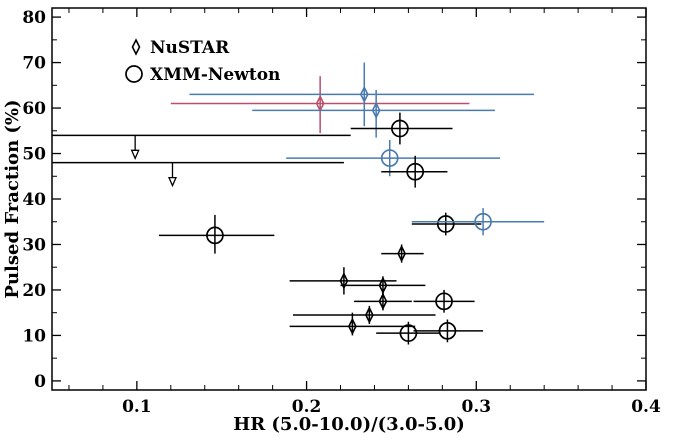 The height and width of the screenshot is (438, 686). I want to click on y-tick-label: 60, so click(34, 109).